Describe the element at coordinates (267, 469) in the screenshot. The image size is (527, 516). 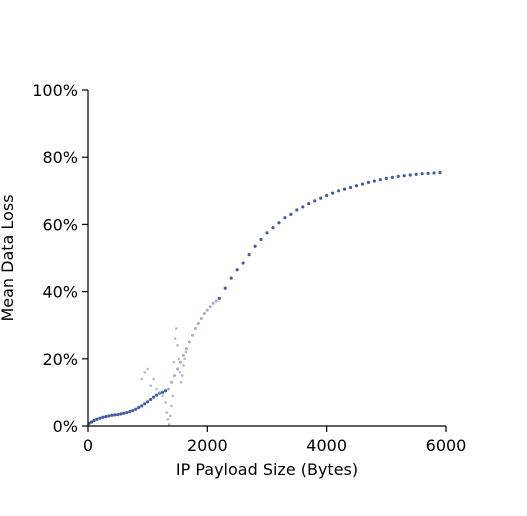
I see `x-axis-label: IP Payload Size (Bytes)` at that location.